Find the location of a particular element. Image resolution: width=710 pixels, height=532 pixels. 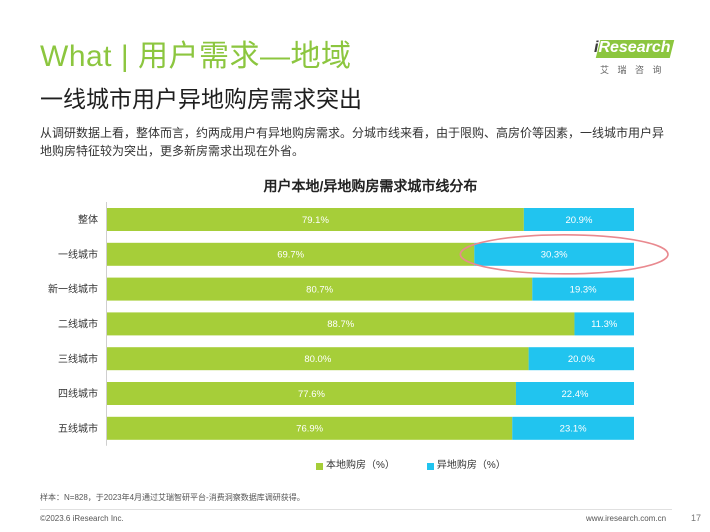

legend-label: 本地购房（%） is located at coordinates (360, 465).